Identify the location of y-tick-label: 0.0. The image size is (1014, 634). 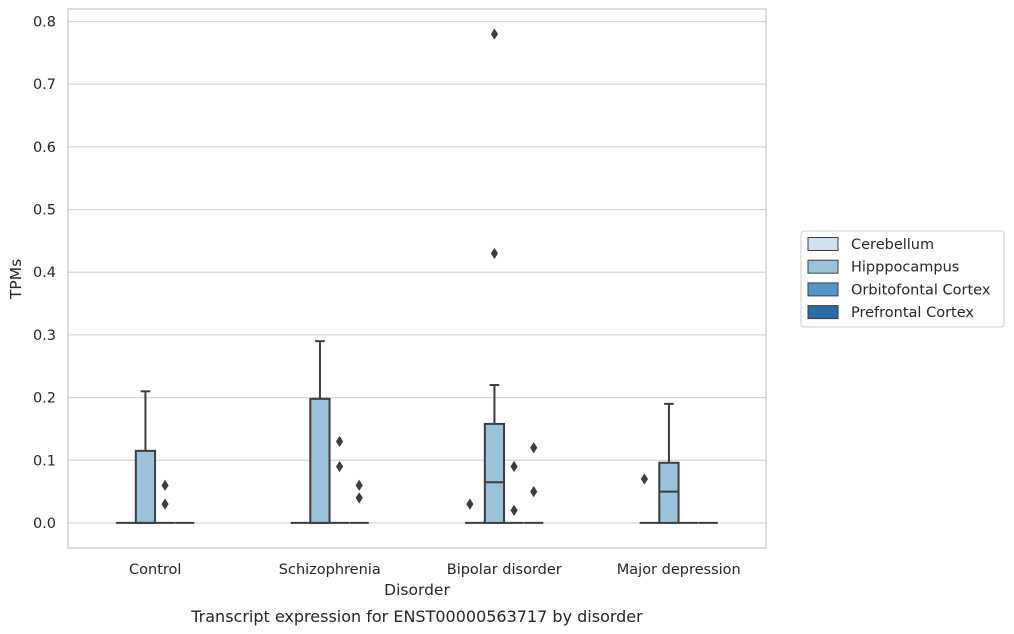
(44, 524).